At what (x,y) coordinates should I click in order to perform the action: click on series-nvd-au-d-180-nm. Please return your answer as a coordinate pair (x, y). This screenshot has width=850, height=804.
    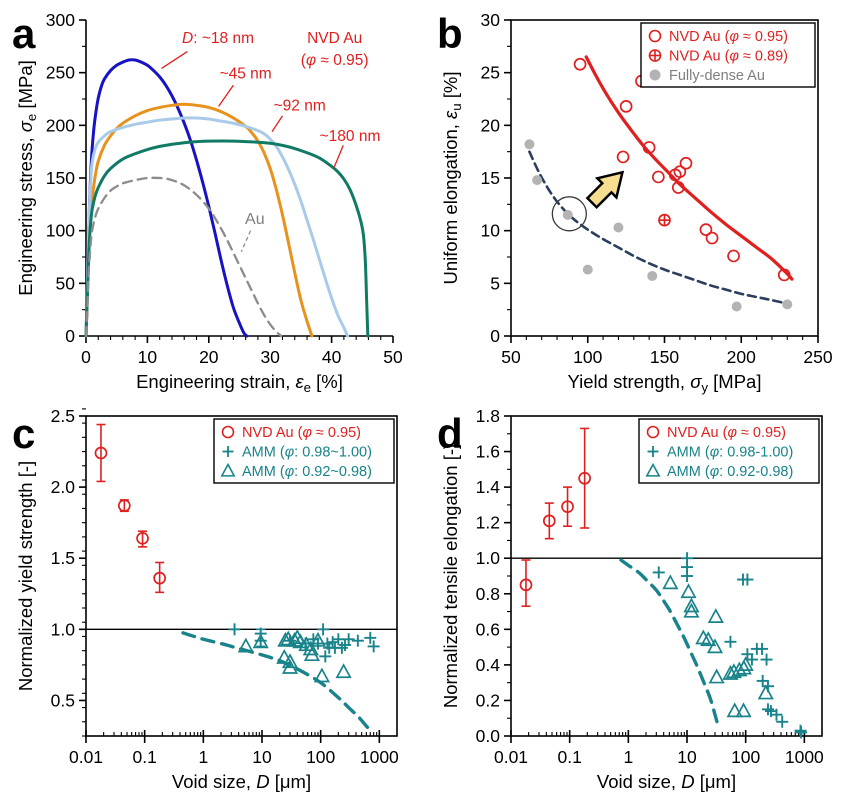
    Looking at the image, I should click on (227, 238).